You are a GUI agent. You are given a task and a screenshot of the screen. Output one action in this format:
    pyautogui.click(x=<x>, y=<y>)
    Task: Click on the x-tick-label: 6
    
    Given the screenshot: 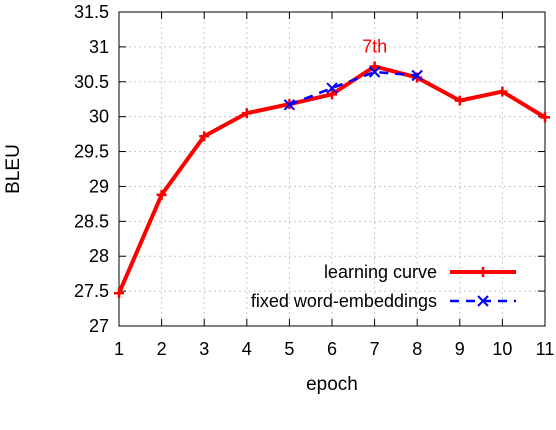 What is the action you would take?
    pyautogui.click(x=332, y=349)
    